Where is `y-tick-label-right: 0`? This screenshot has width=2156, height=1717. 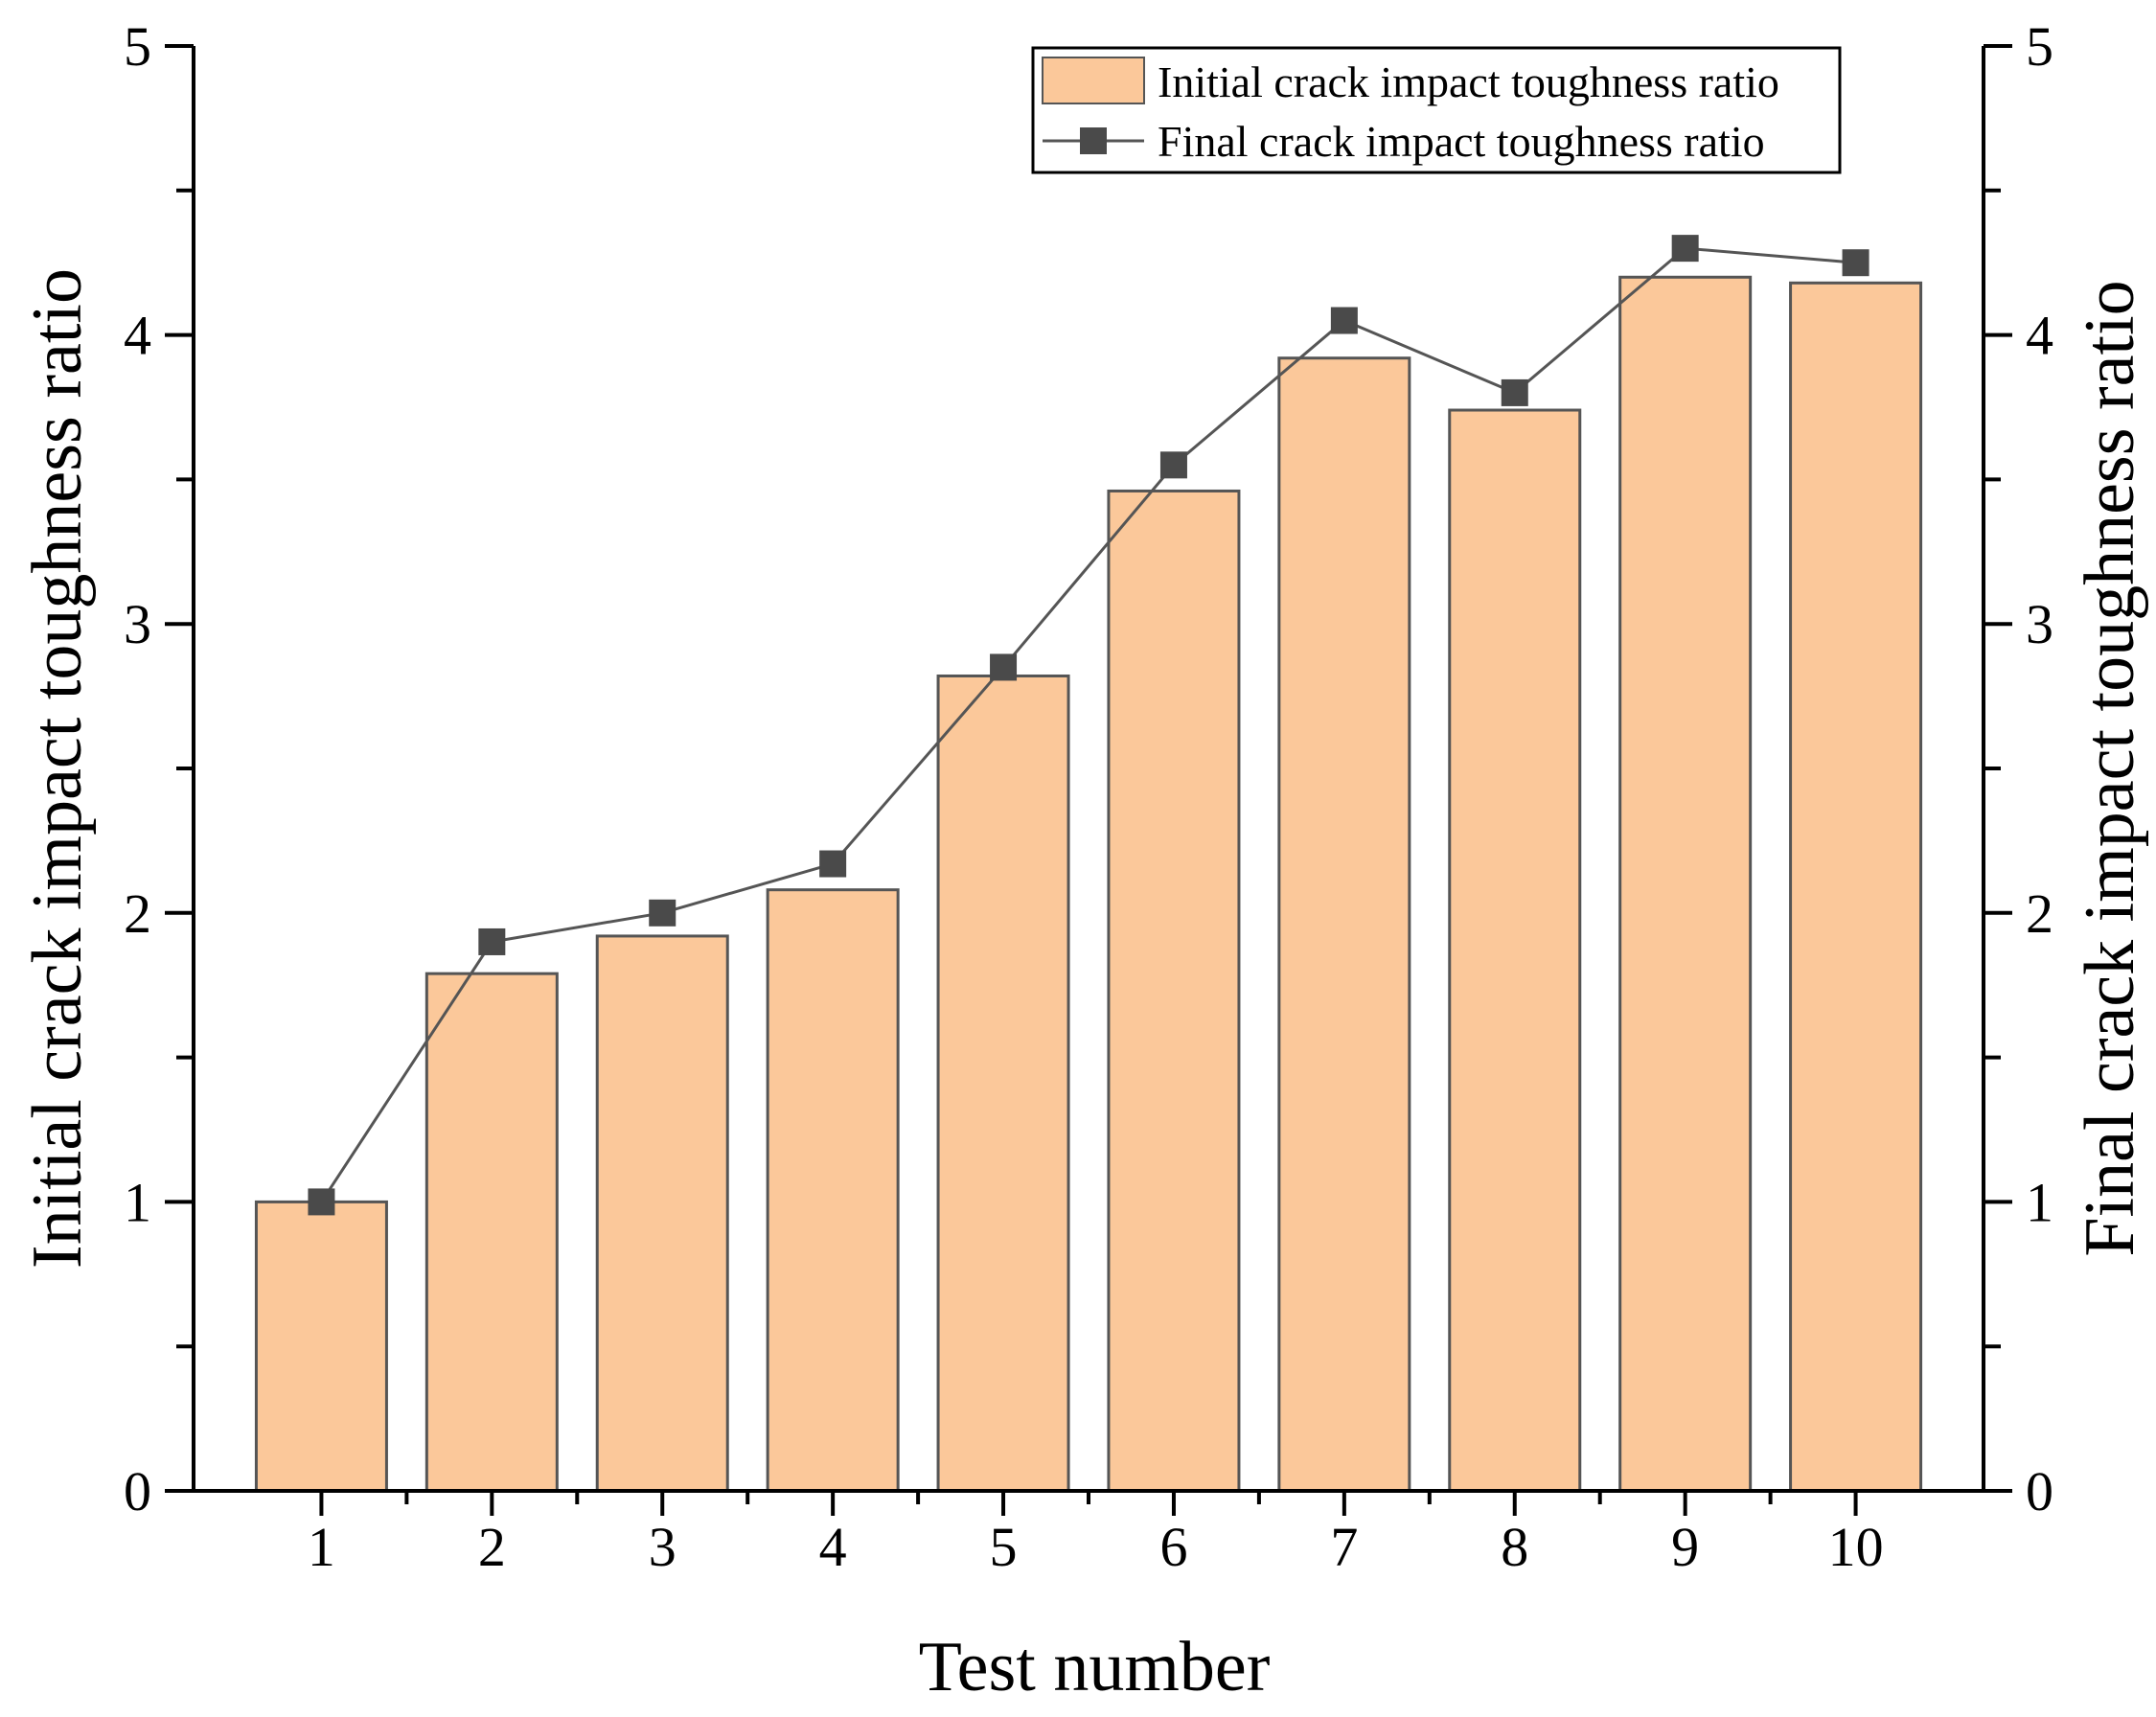 y-tick-label-right: 0 is located at coordinates (2039, 1491).